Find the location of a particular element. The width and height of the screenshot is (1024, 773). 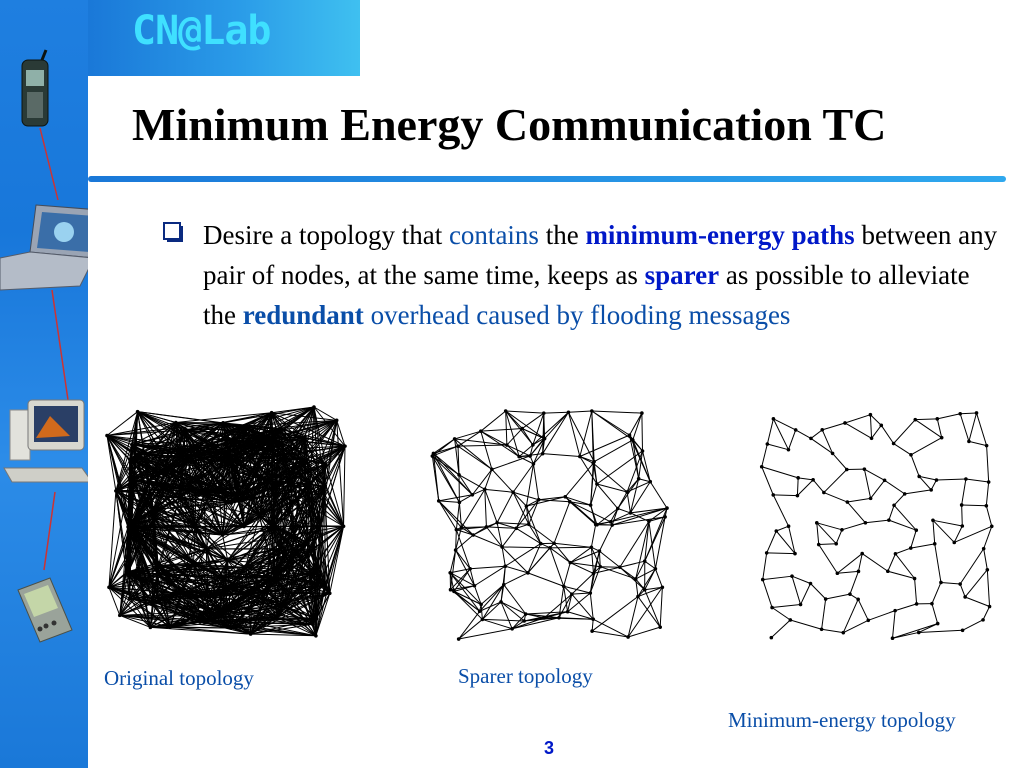

device-decorations is located at coordinates (44, 384).